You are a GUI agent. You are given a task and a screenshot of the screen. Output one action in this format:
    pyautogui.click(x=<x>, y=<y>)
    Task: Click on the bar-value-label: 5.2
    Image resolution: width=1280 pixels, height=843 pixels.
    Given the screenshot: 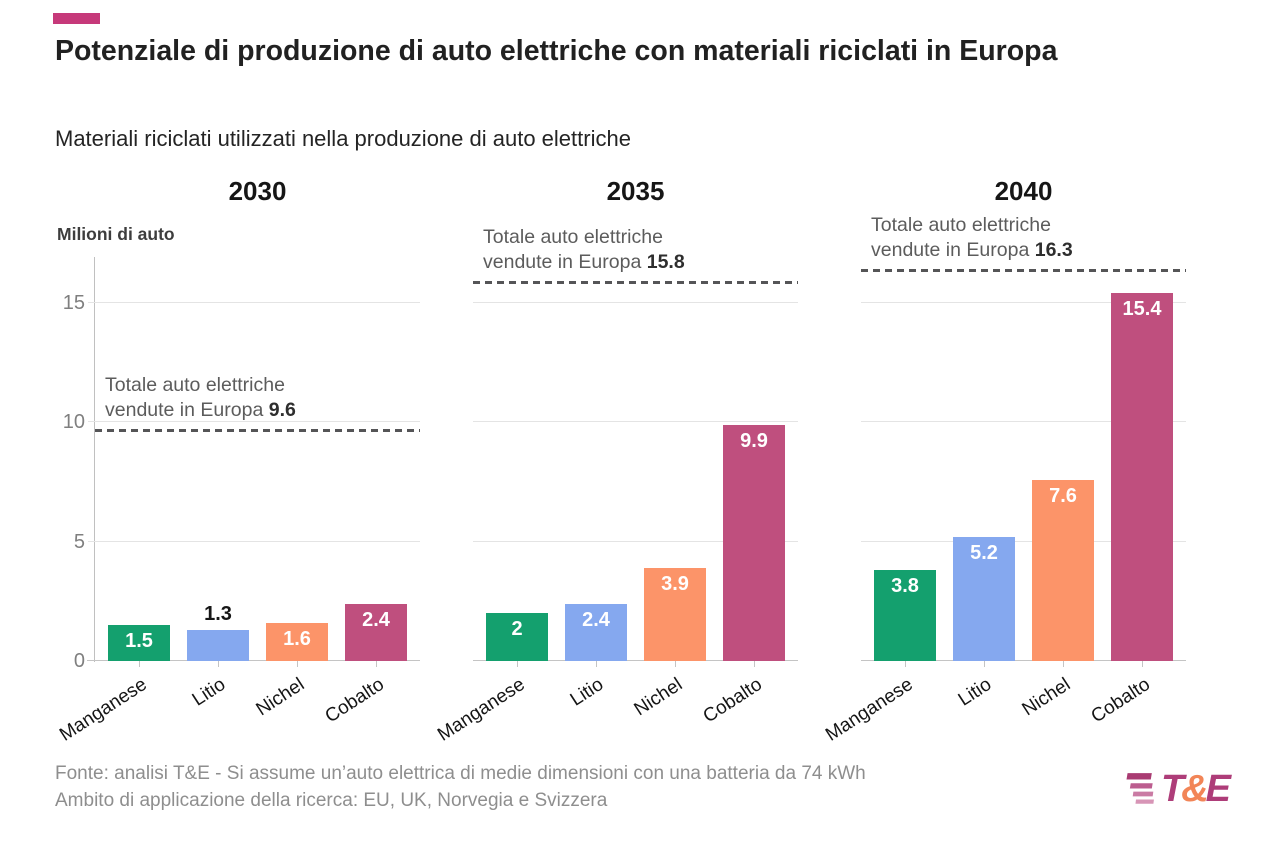 What is the action you would take?
    pyautogui.click(x=984, y=553)
    